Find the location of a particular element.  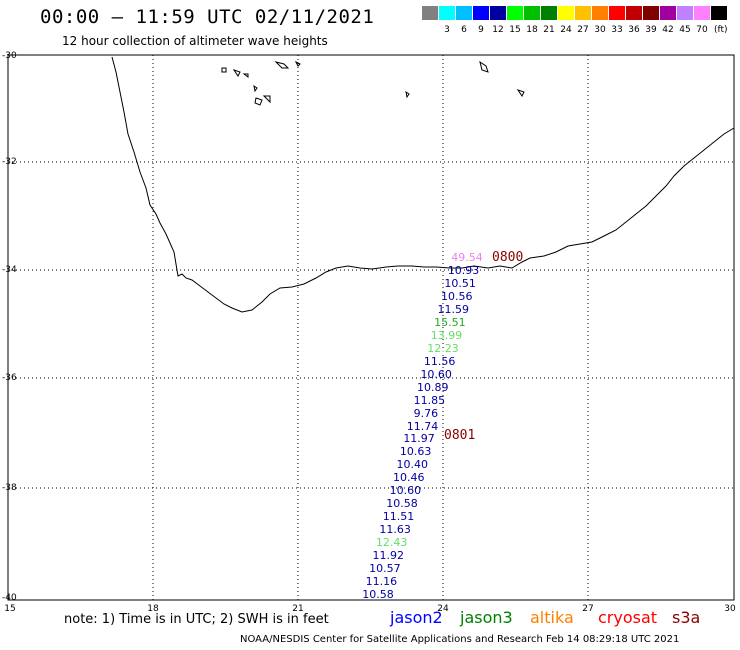

wave-height-label: 15.51 is located at coordinates (450, 322).